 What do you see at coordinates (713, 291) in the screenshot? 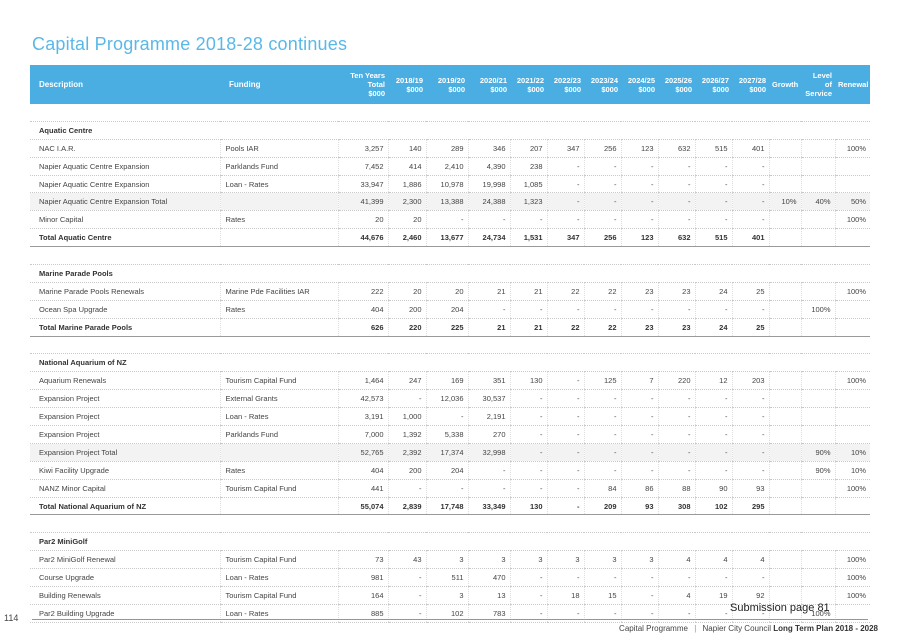
I see `value-cell: 24` at bounding box center [713, 291].